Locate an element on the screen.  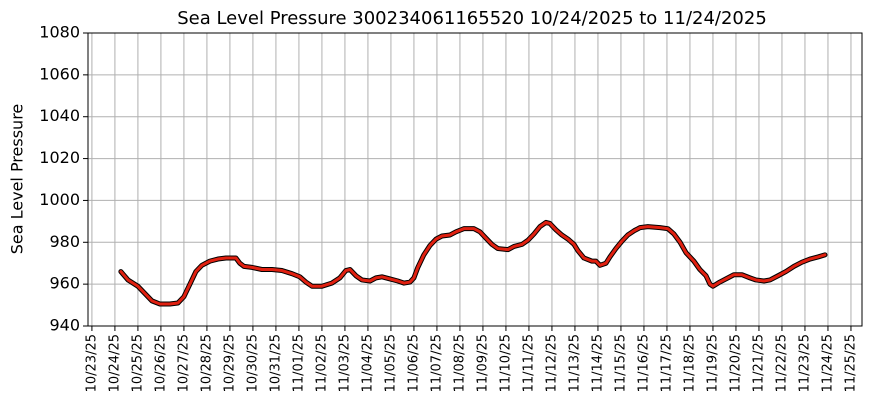
x-tick-label: 11/12/25 is located at coordinates (551, 363).